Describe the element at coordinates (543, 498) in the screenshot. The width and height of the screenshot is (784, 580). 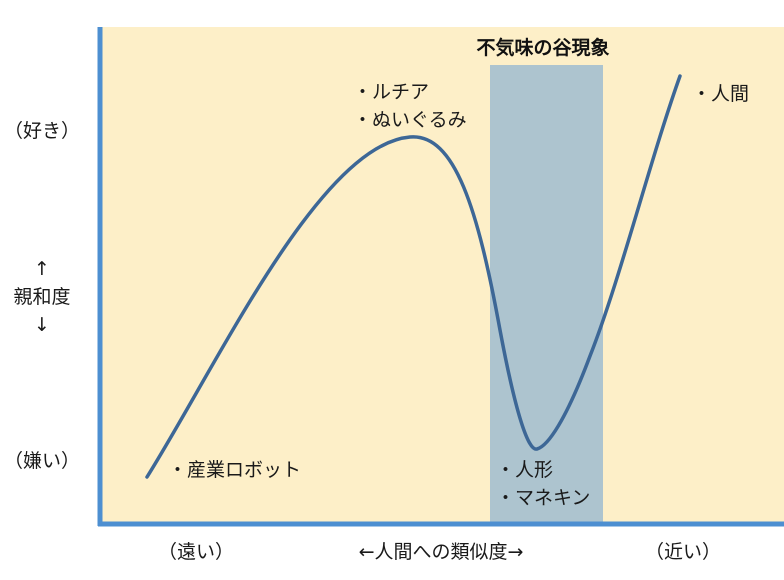
I see `annotation-mannequin: ・マネキン` at that location.